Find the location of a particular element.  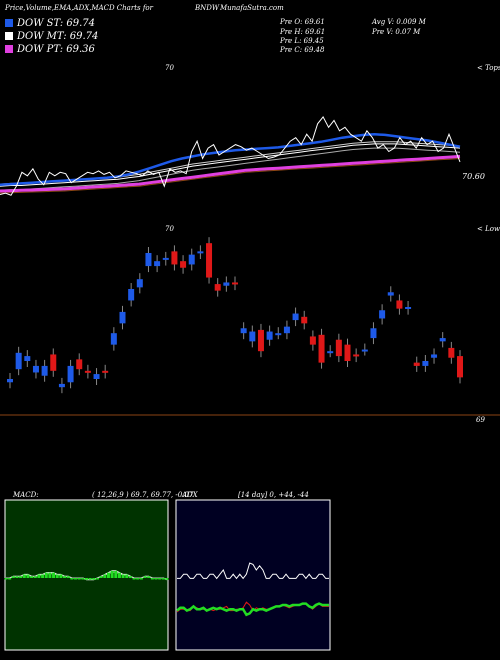

ema-corner-label: < Tops is located at coordinates (488, 68).